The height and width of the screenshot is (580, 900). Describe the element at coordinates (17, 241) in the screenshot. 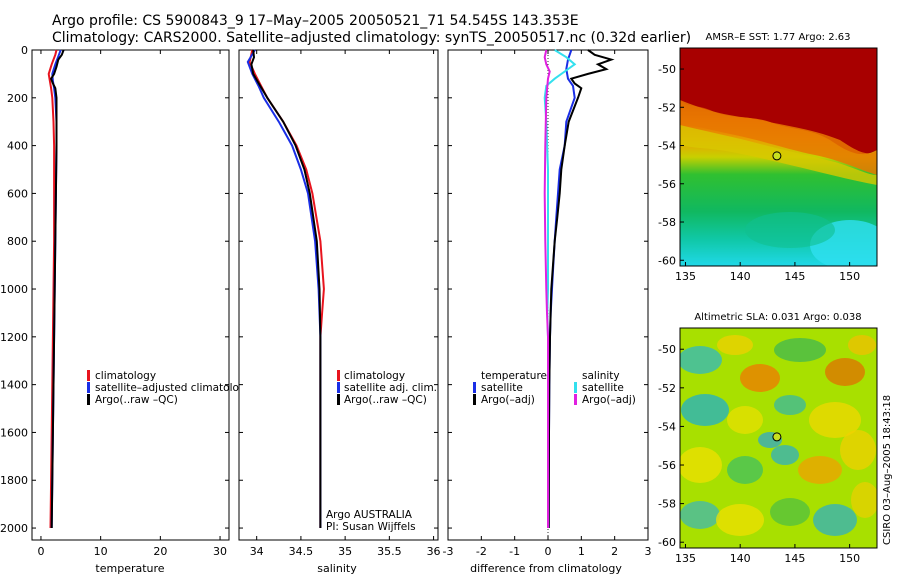

I see `y-tick-label: 800` at that location.